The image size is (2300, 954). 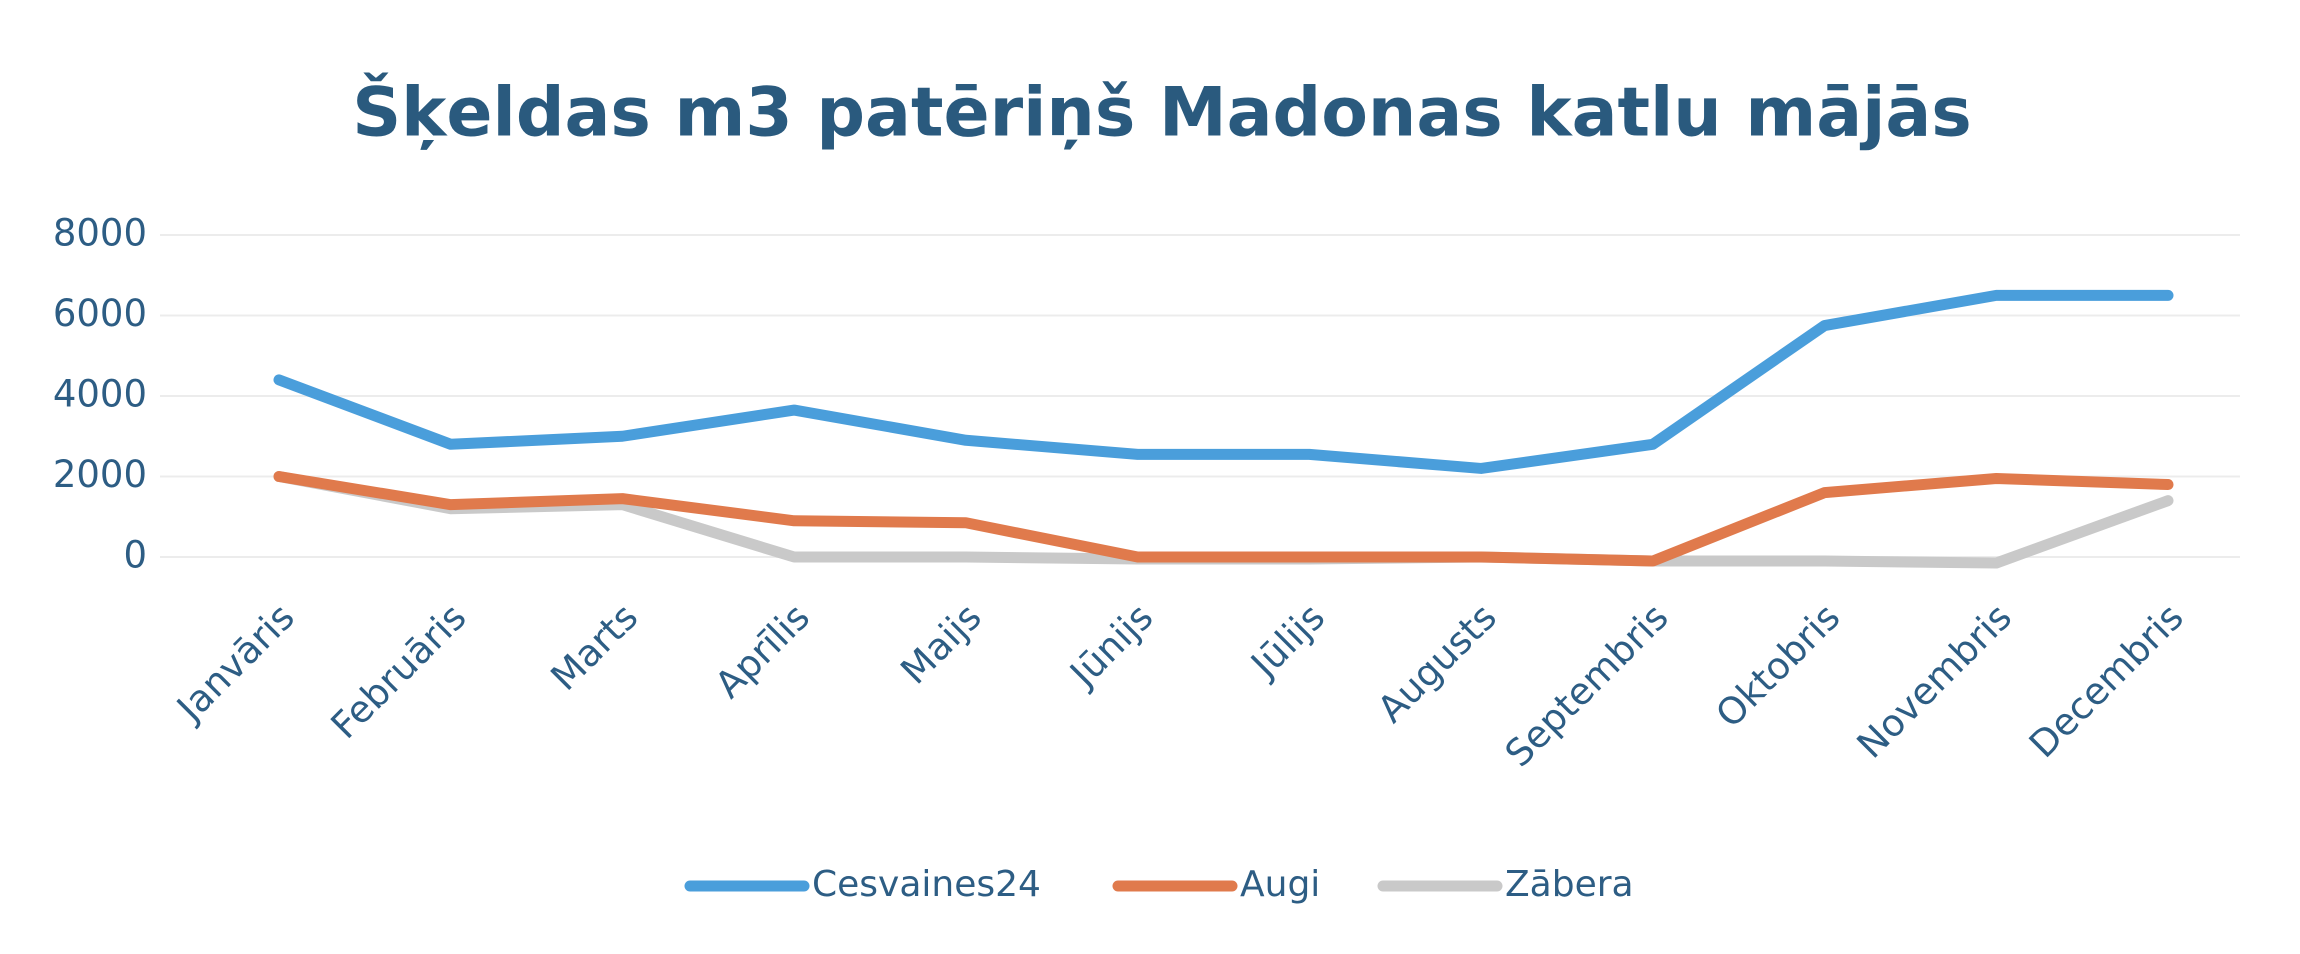 I want to click on line-series, so click(x=1223, y=519).